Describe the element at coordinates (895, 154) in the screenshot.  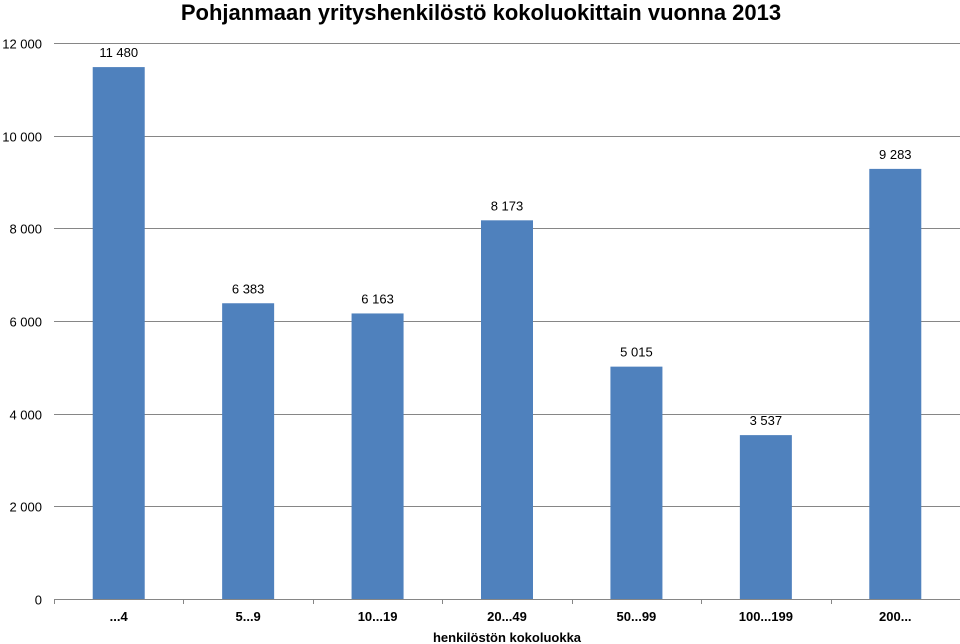
I see `data-label: 9 283` at that location.